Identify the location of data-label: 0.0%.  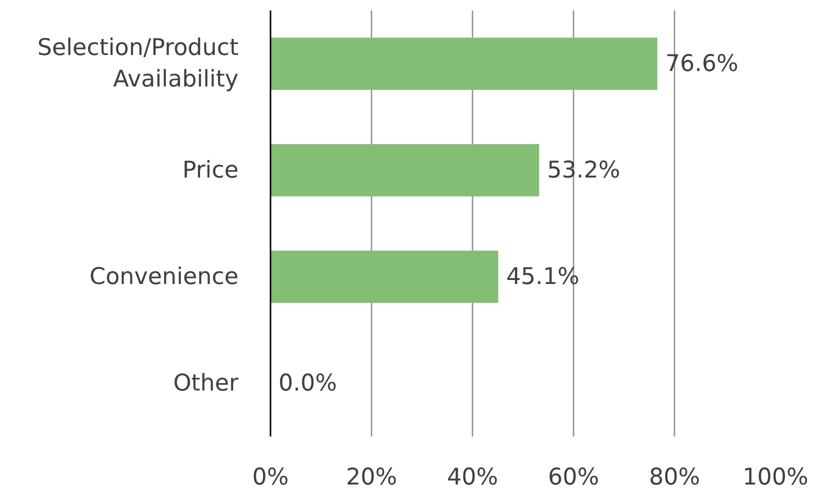
(307, 383).